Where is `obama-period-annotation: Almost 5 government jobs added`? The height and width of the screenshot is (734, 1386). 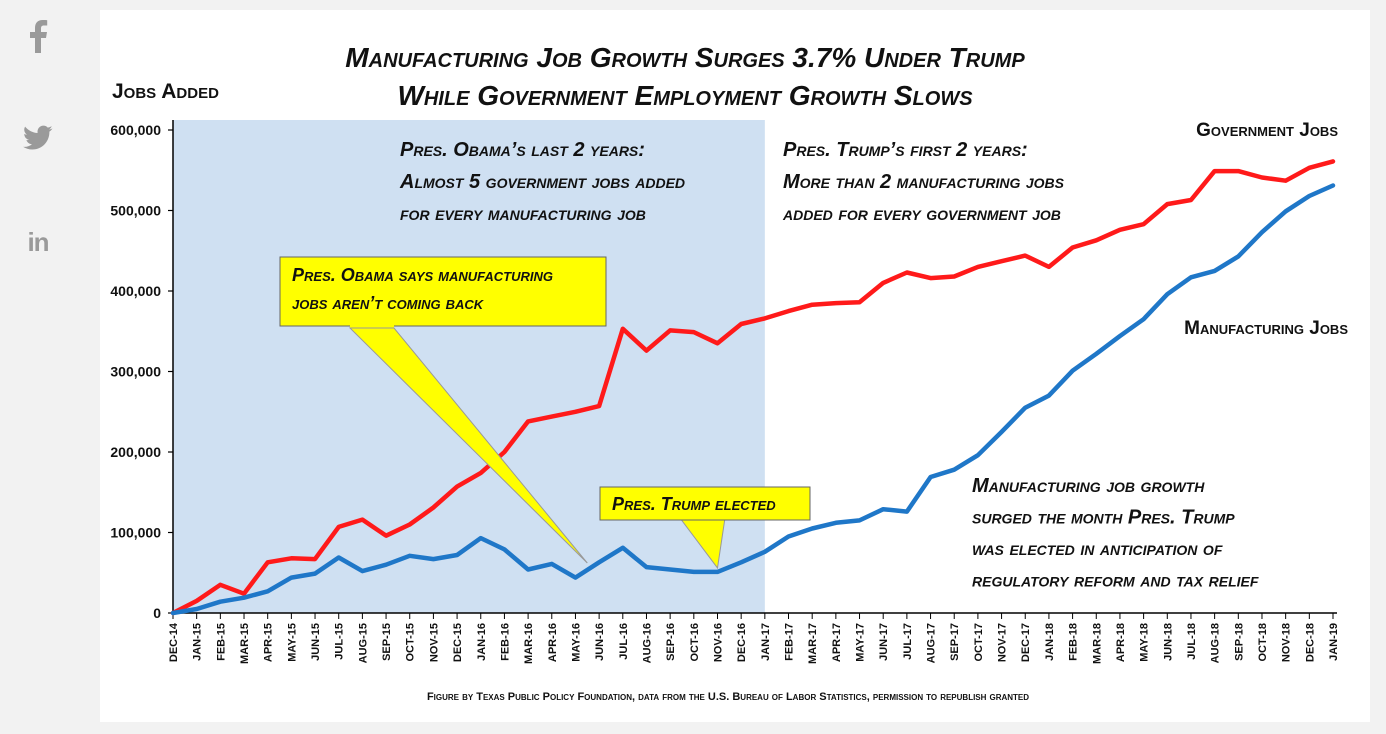 obama-period-annotation: Almost 5 government jobs added is located at coordinates (542, 182).